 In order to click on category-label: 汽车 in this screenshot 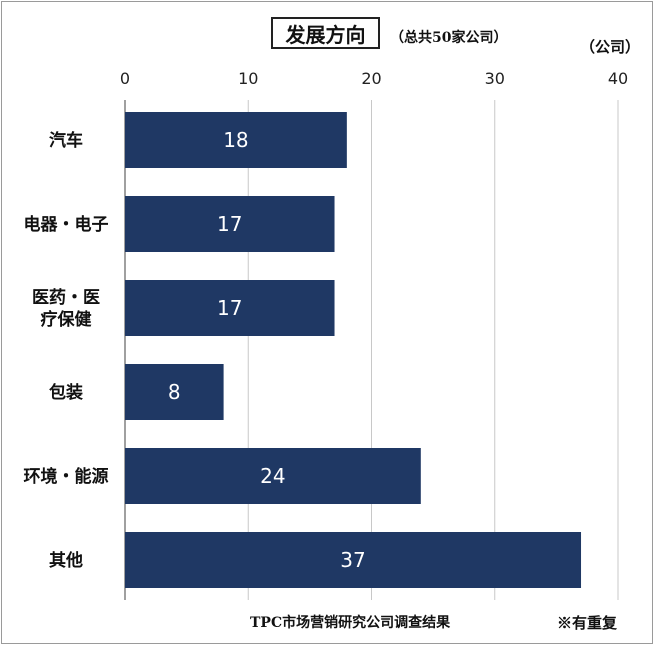, I will do `click(66, 140)`.